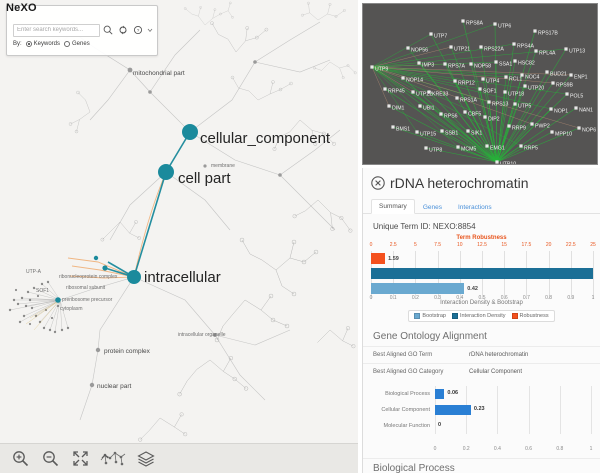  I want to click on layers-icon, so click(146, 459).